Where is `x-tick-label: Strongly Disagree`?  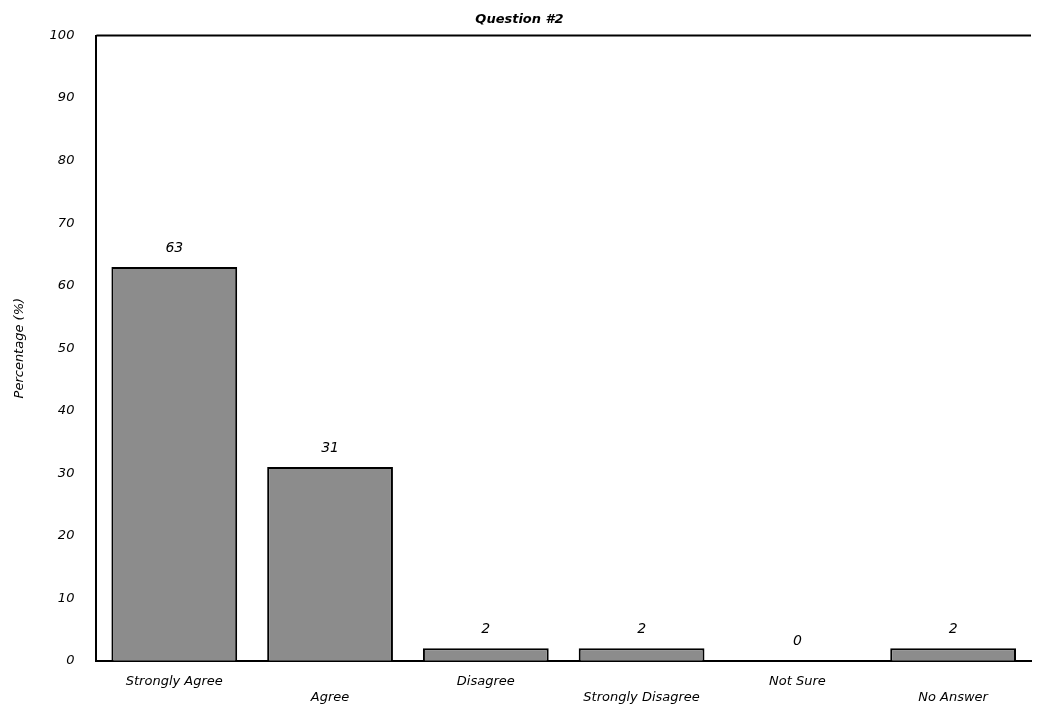
x-tick-label: Strongly Disagree is located at coordinates (641, 696).